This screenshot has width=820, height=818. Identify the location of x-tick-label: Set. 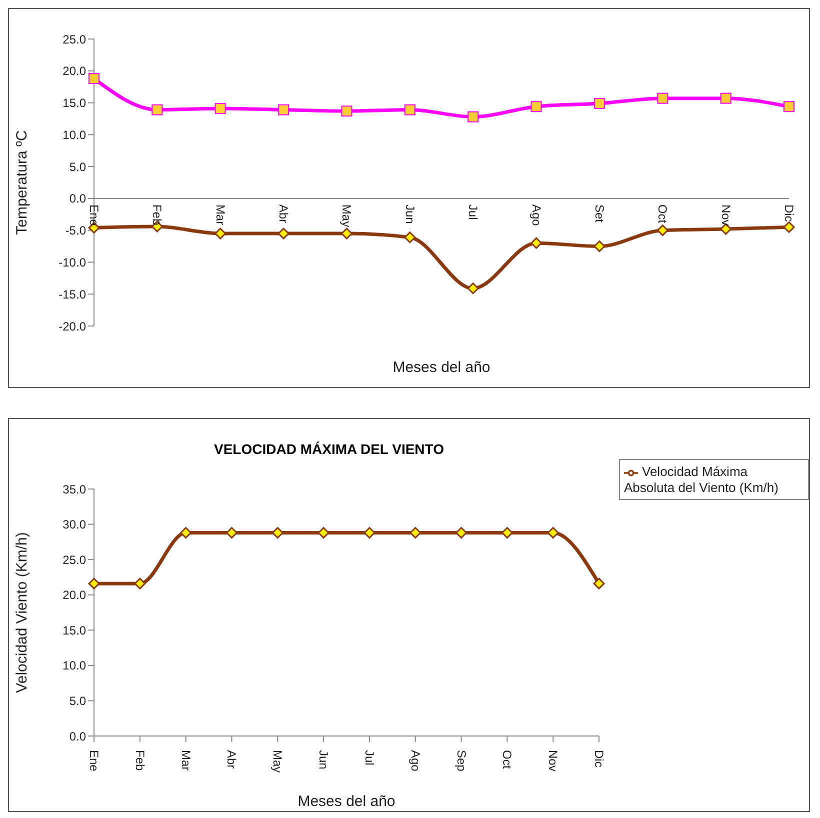
(599, 214).